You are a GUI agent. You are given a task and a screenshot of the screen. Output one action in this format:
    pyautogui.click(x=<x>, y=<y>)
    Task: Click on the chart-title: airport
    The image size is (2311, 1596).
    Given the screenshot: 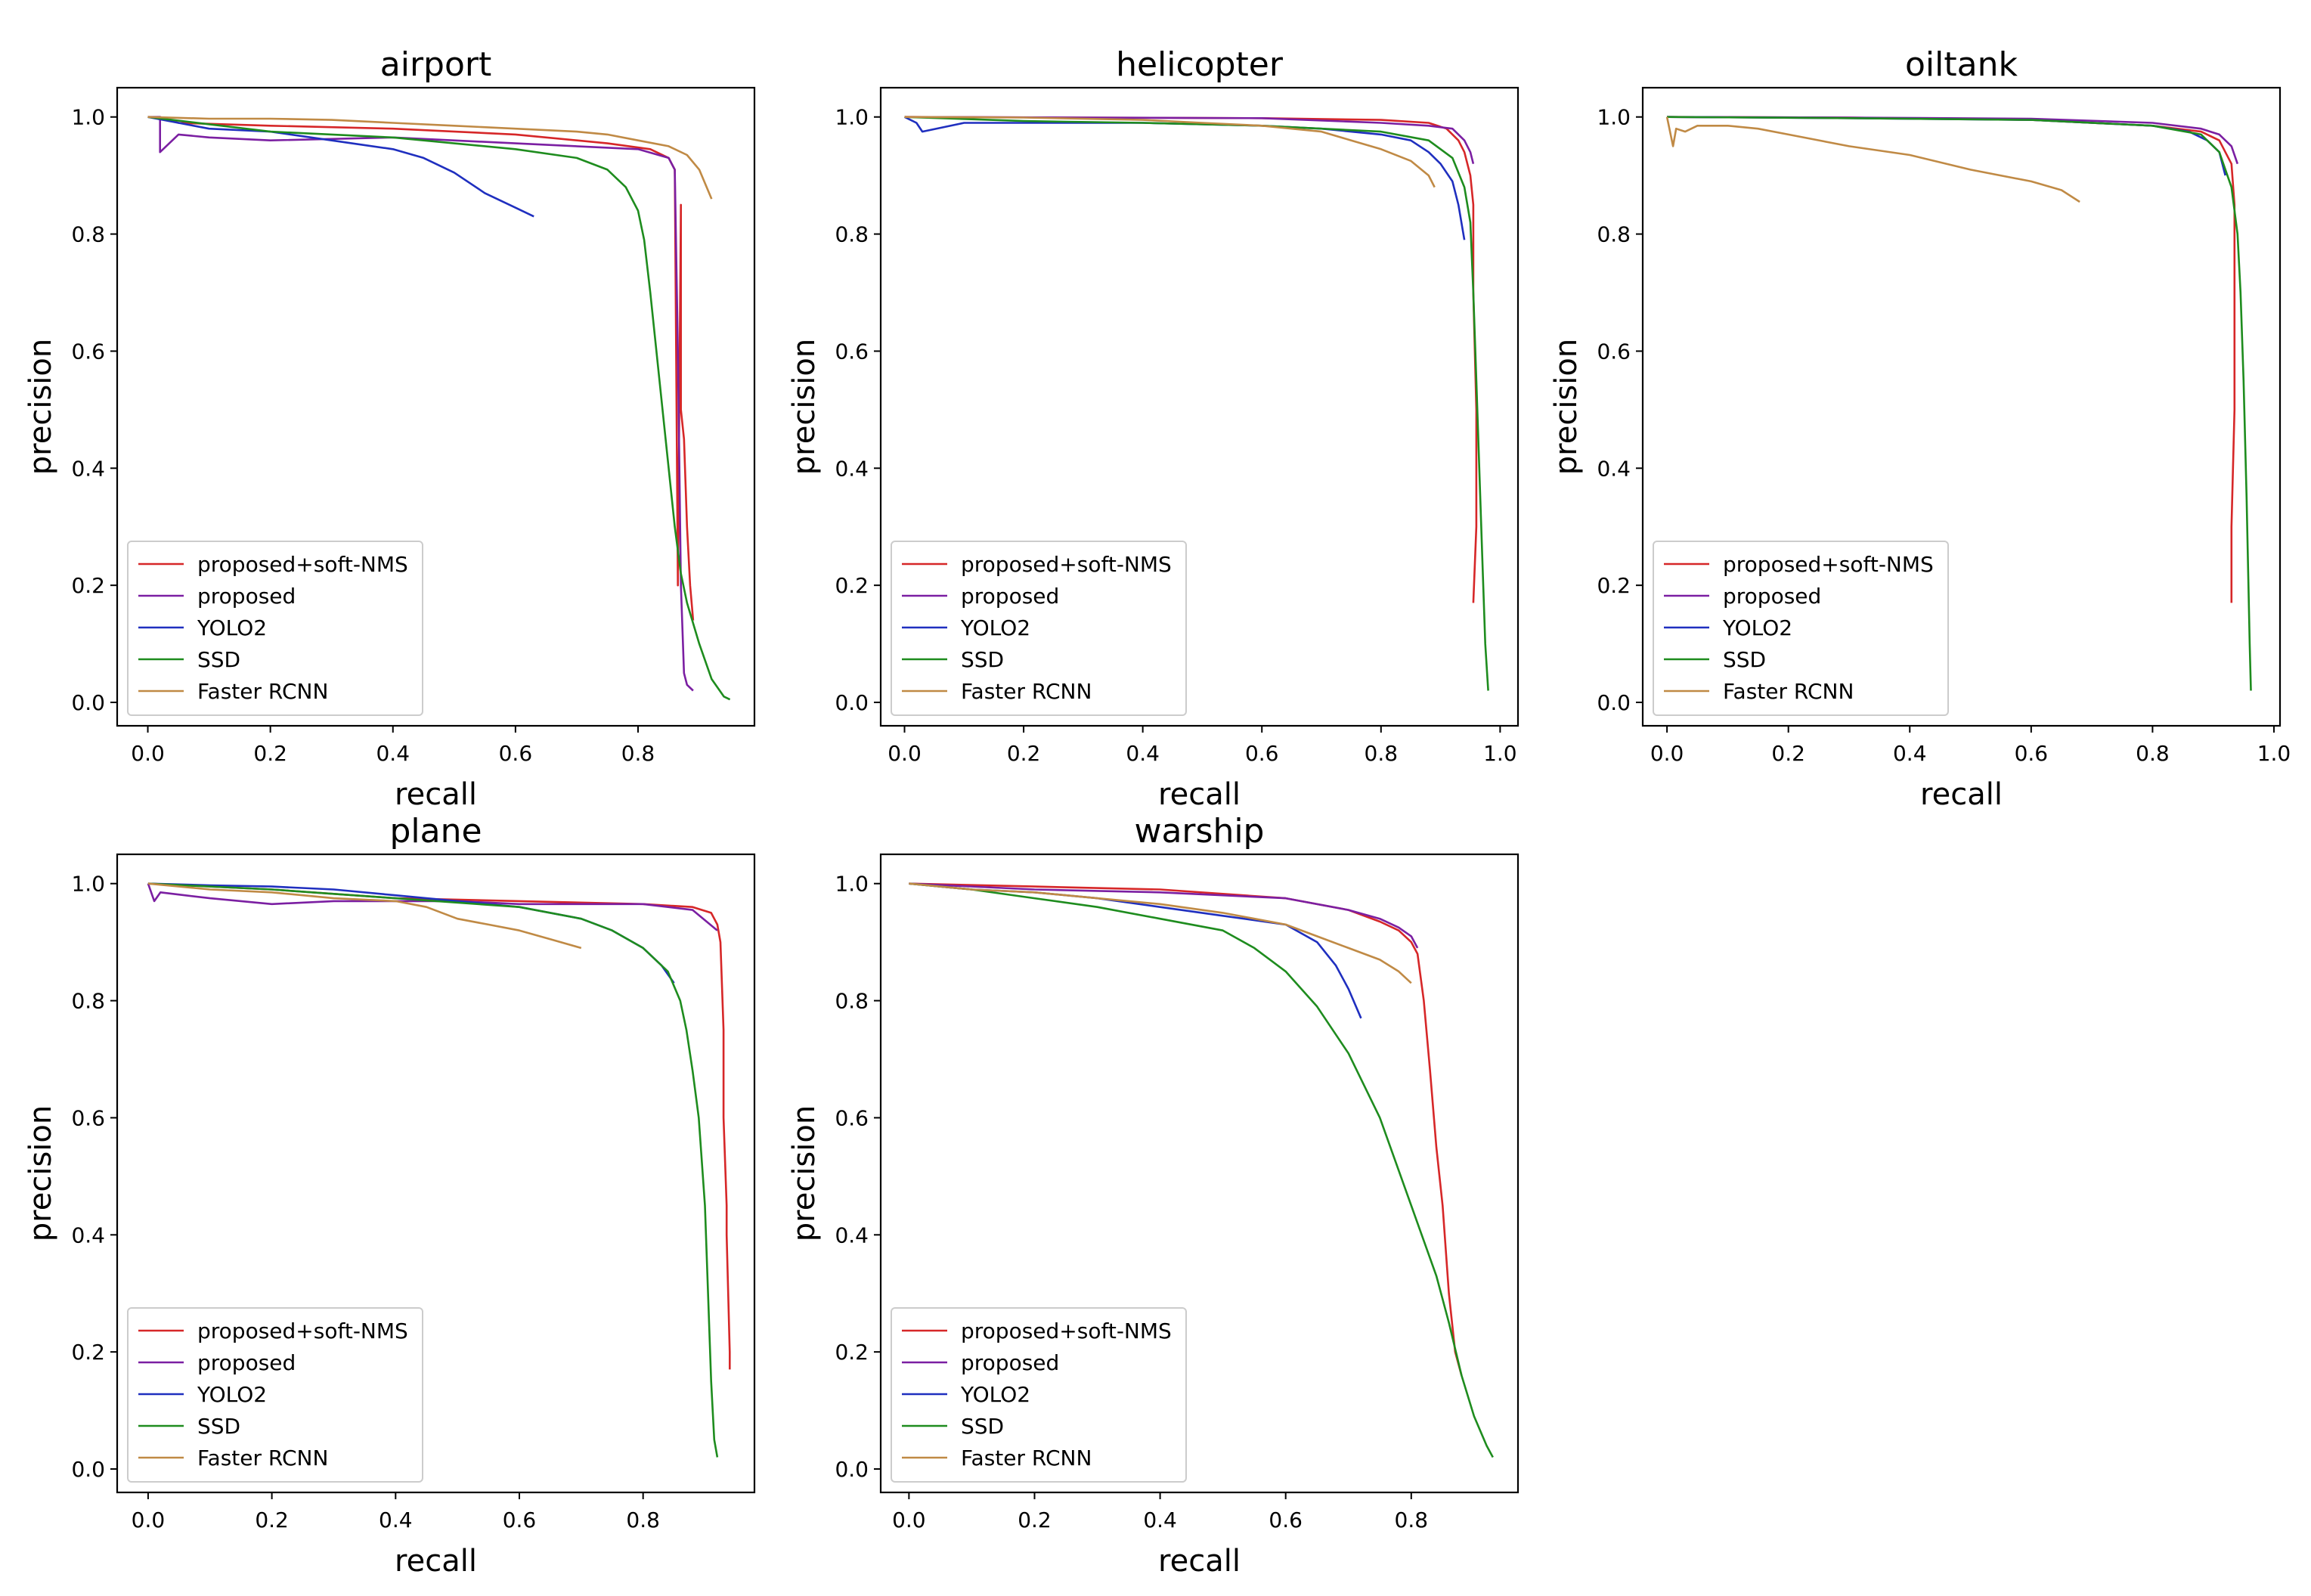 What is the action you would take?
    pyautogui.click(x=435, y=64)
    